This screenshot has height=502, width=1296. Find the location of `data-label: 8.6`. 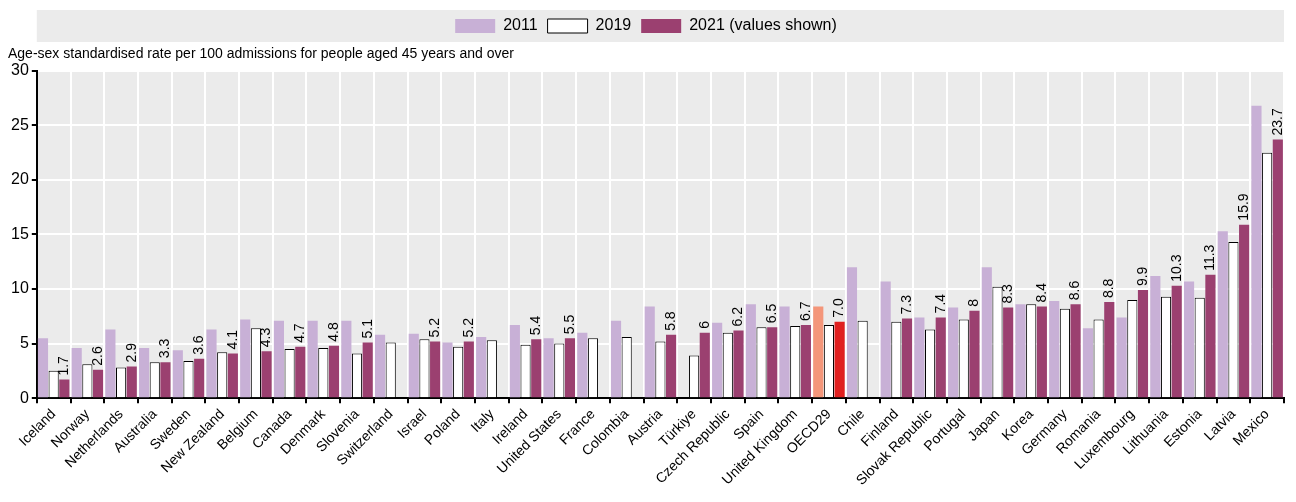

data-label: 8.6 is located at coordinates (1074, 290).